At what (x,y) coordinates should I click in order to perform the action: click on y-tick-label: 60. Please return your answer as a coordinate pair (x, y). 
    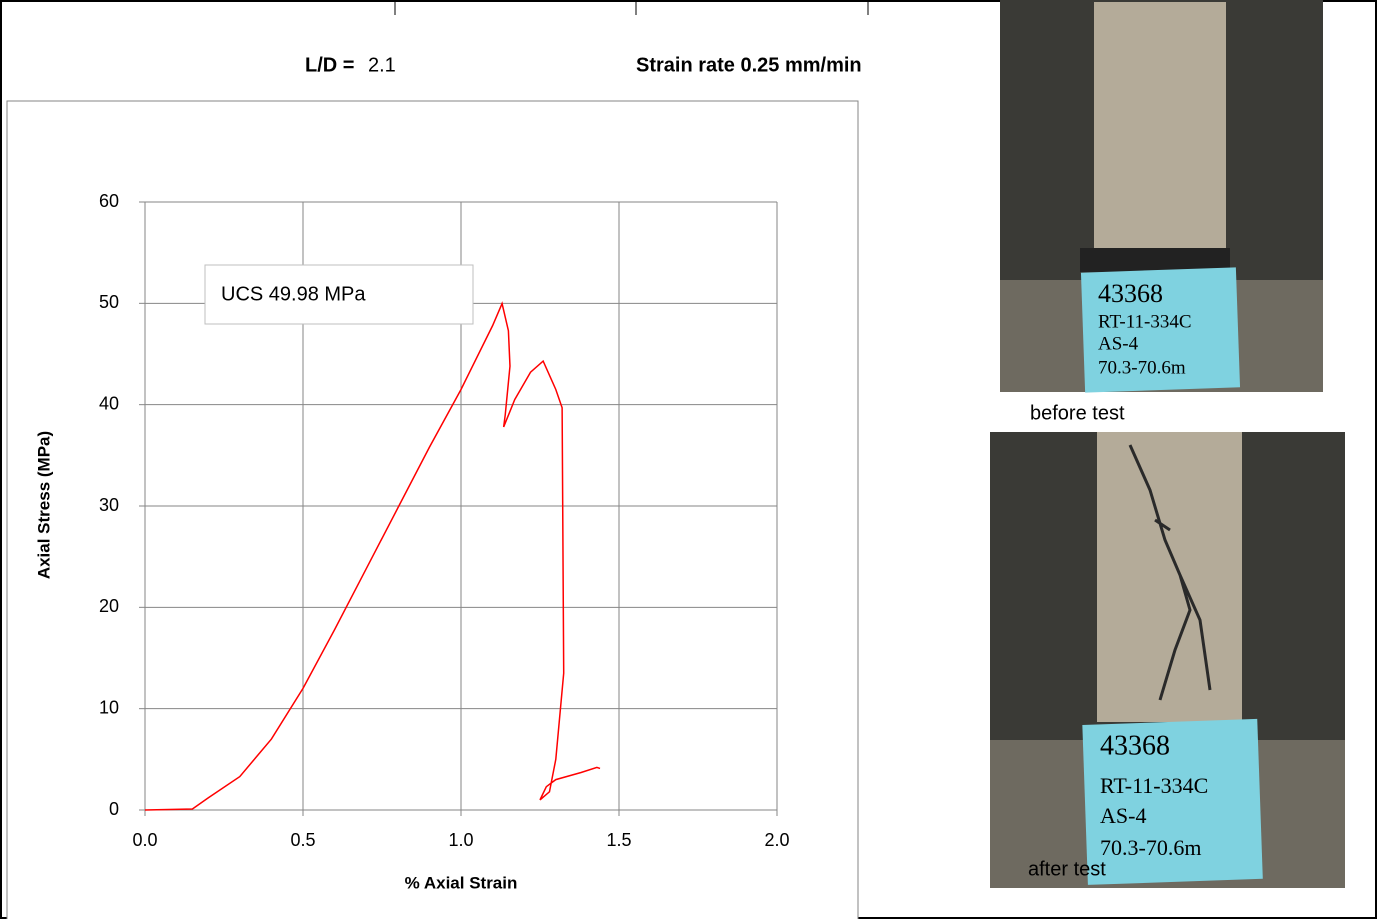
    Looking at the image, I should click on (109, 201).